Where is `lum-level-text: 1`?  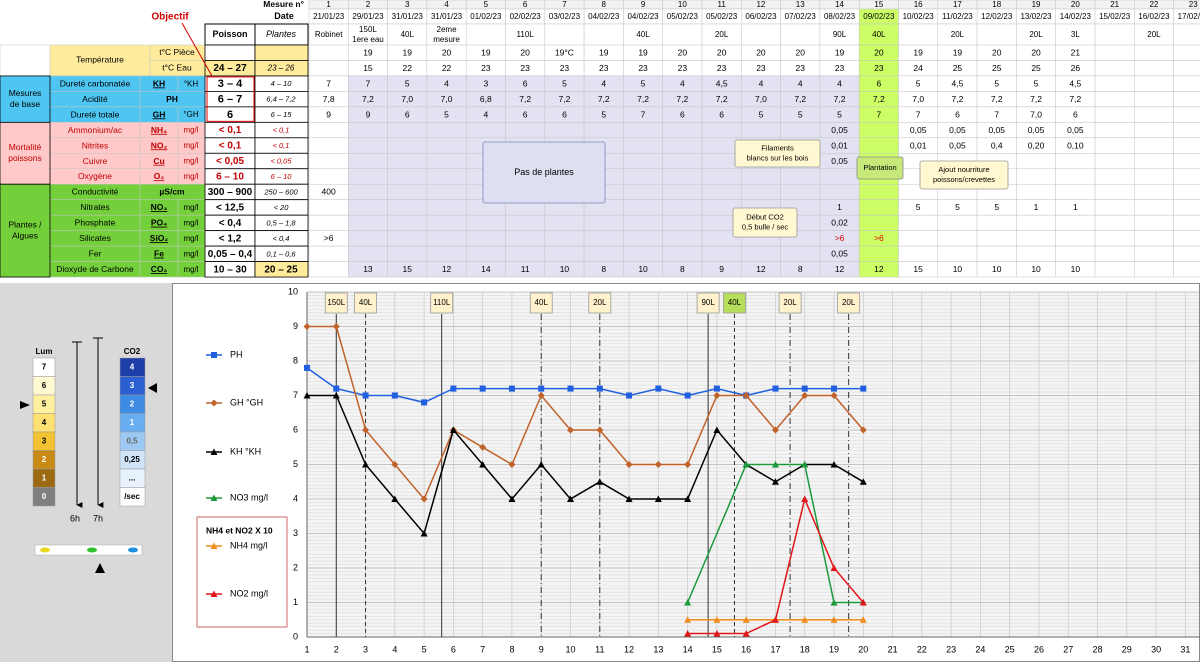 lum-level-text: 1 is located at coordinates (44, 478).